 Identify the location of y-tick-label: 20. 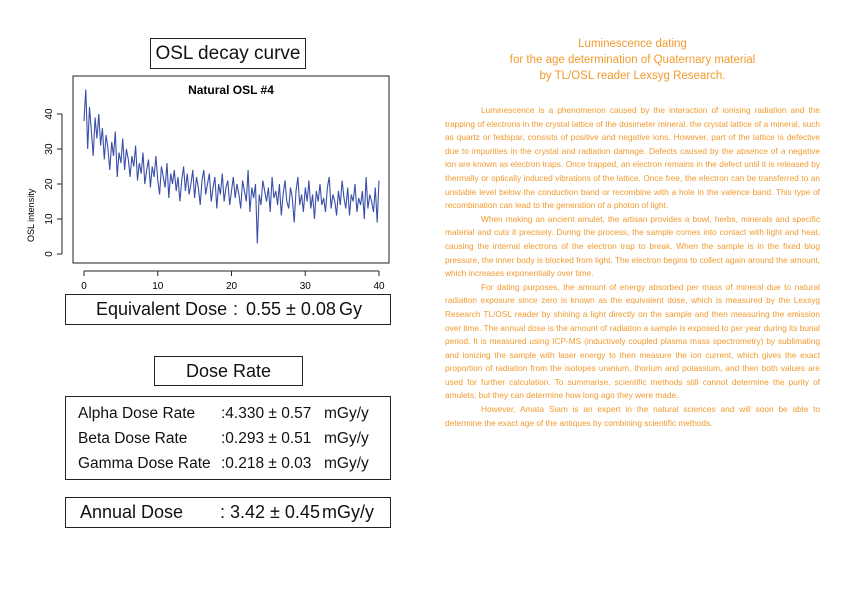
(49, 184).